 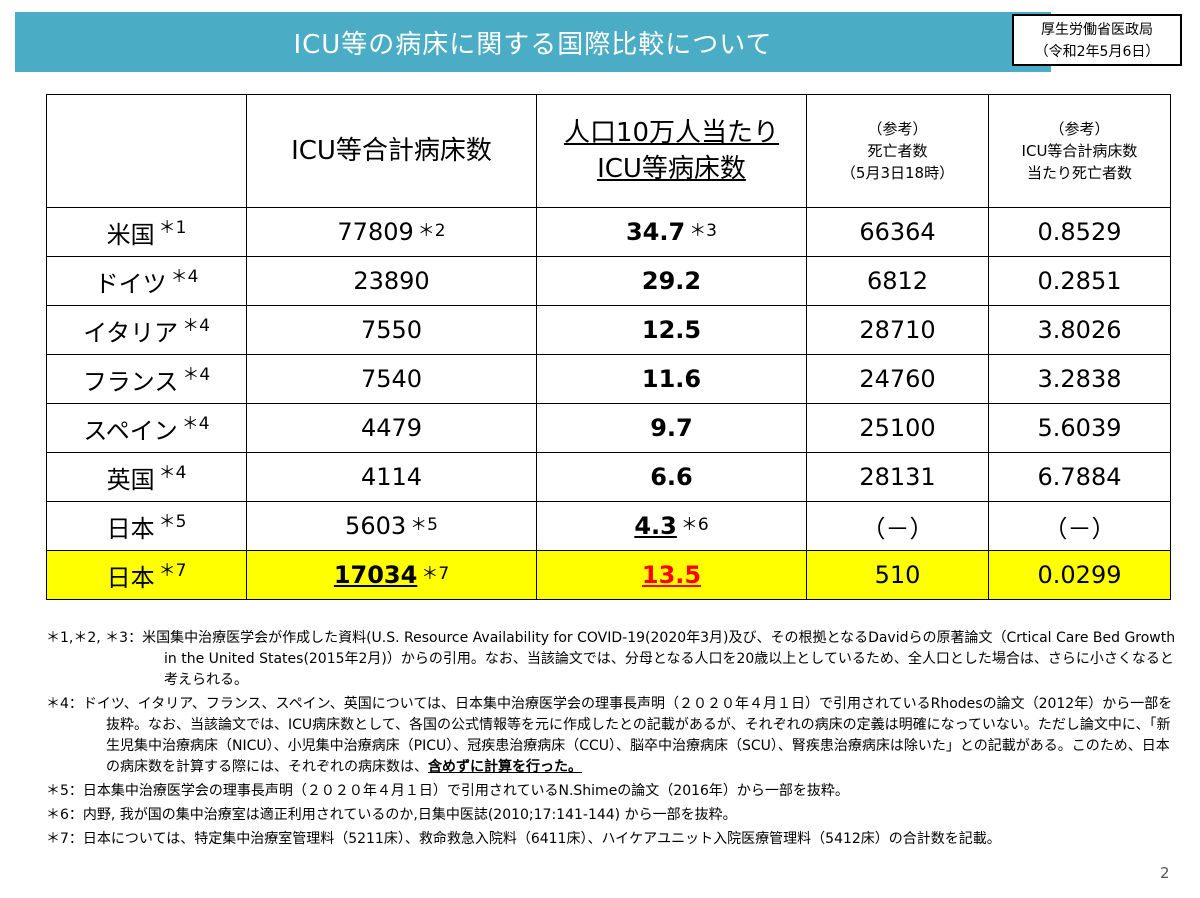 I want to click on country-cell: スペイン ＊4, so click(x=146, y=428).